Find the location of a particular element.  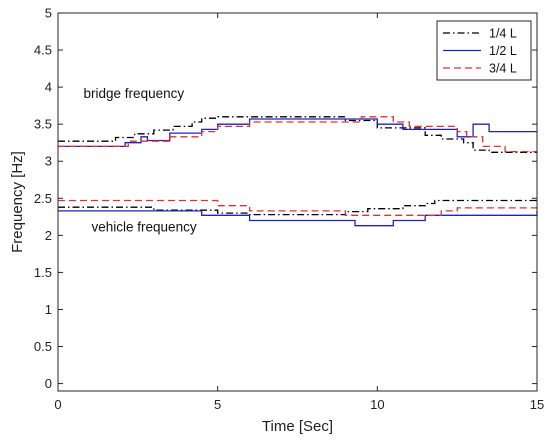

y-tick-label-7: 3.5 is located at coordinates (43, 124).